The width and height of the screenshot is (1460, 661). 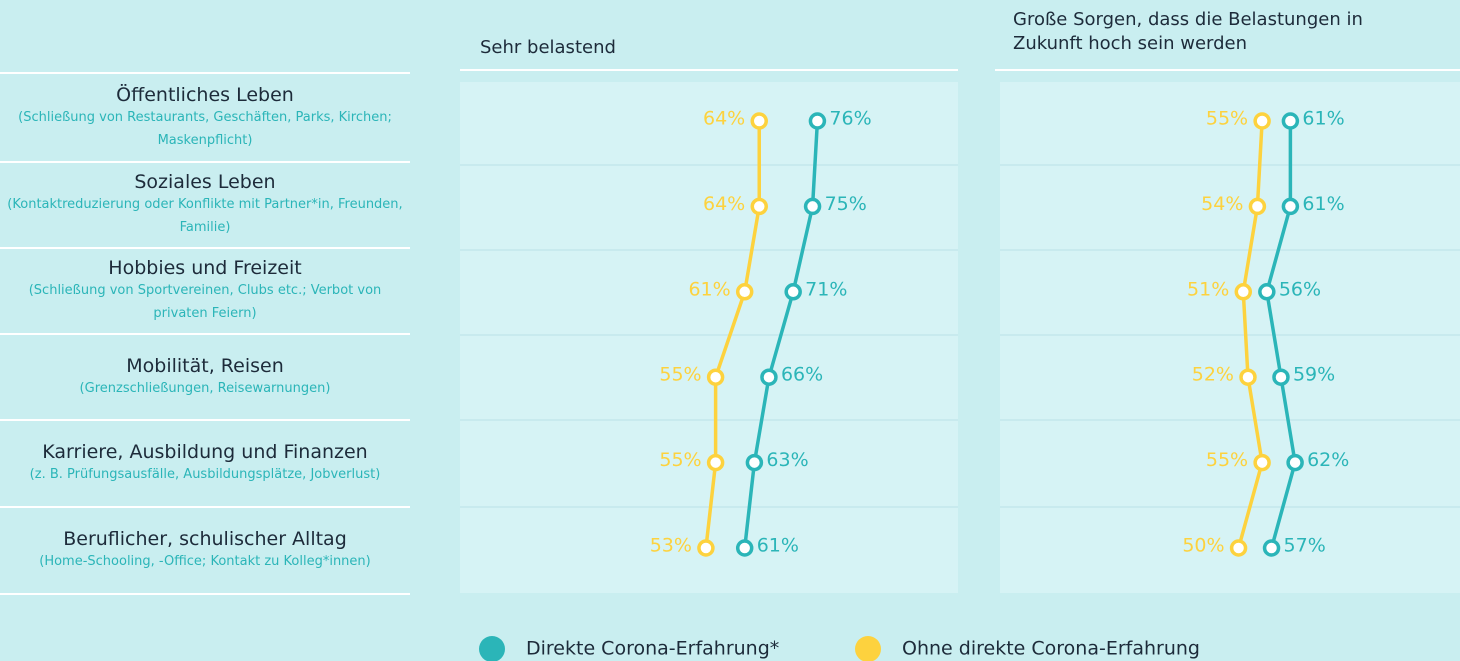 What do you see at coordinates (205, 388) in the screenshot?
I see `category-note: (Grenzschließungen, Reisewarnungen)` at bounding box center [205, 388].